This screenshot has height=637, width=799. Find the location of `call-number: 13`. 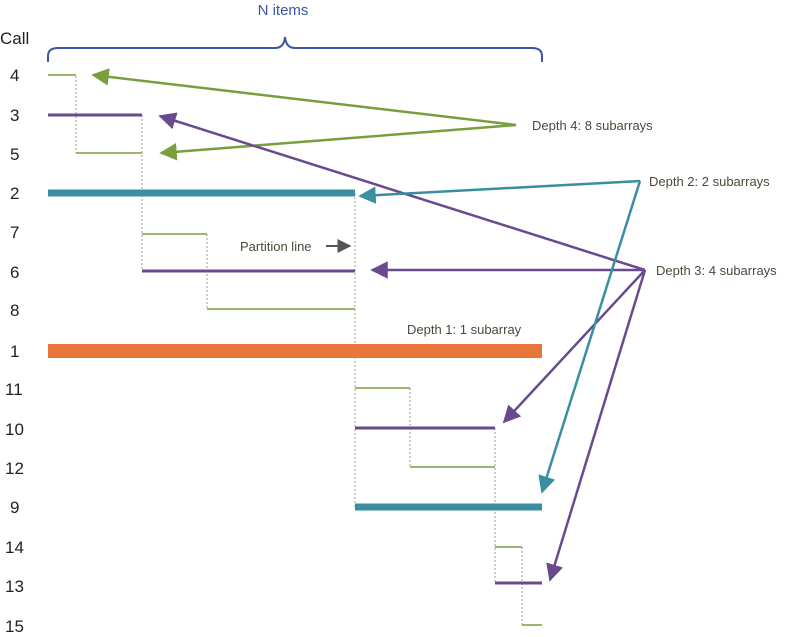

call-number: 13 is located at coordinates (14, 586).